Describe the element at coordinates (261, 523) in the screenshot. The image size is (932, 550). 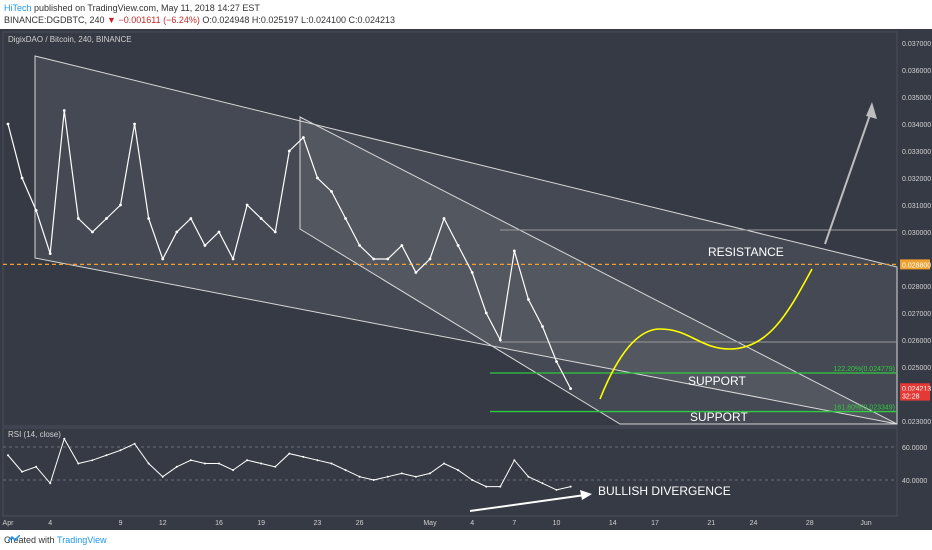
I see `x-tick-label-6: 19` at that location.